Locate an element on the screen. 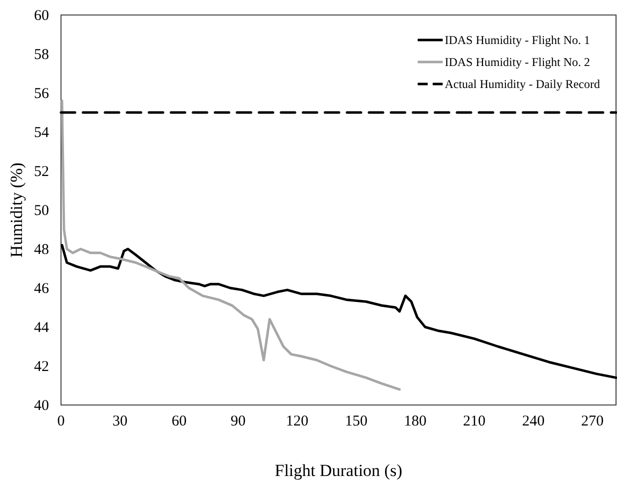  y-tick-label: 46 is located at coordinates (42, 288).